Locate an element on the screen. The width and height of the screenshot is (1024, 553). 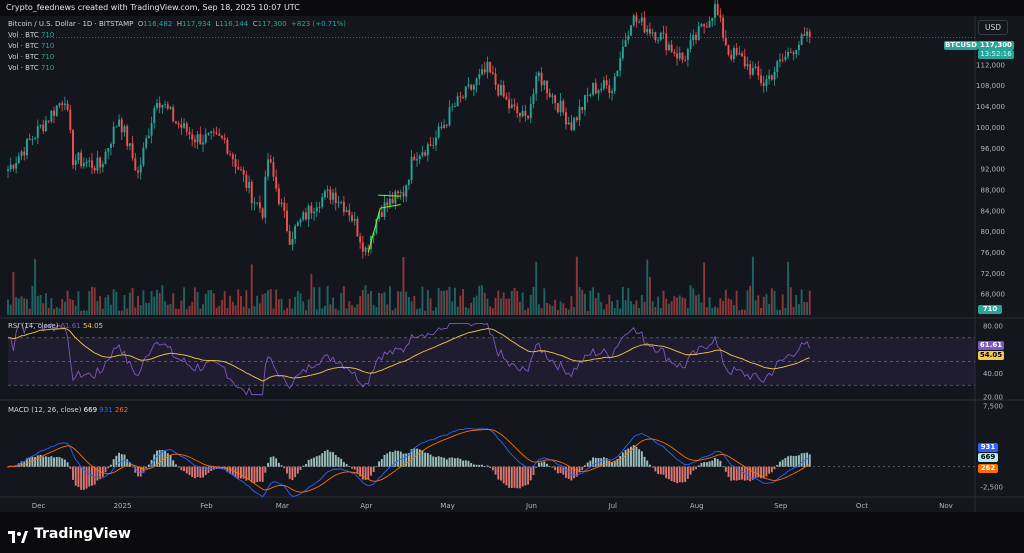
tradingview-logo-icon is located at coordinates (18, 535).